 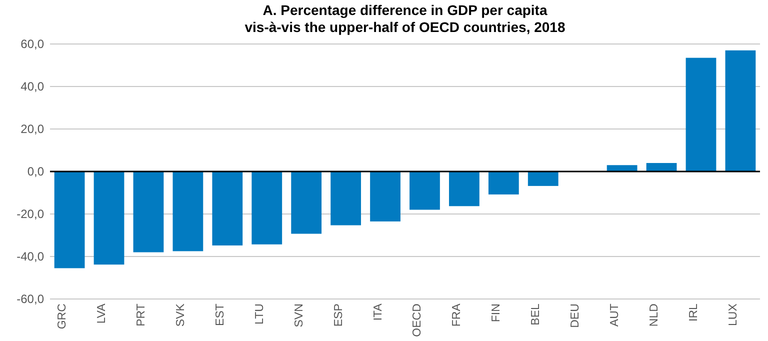 What do you see at coordinates (220, 315) in the screenshot?
I see `x-tick-label: EST` at bounding box center [220, 315].